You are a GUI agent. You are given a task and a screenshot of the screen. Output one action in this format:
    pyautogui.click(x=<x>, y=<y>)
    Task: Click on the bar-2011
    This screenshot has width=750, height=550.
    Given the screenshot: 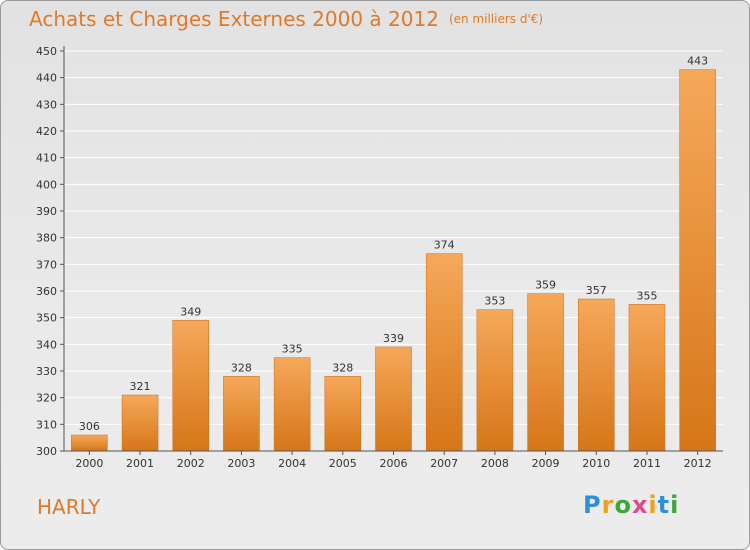 What is the action you would take?
    pyautogui.click(x=647, y=378)
    